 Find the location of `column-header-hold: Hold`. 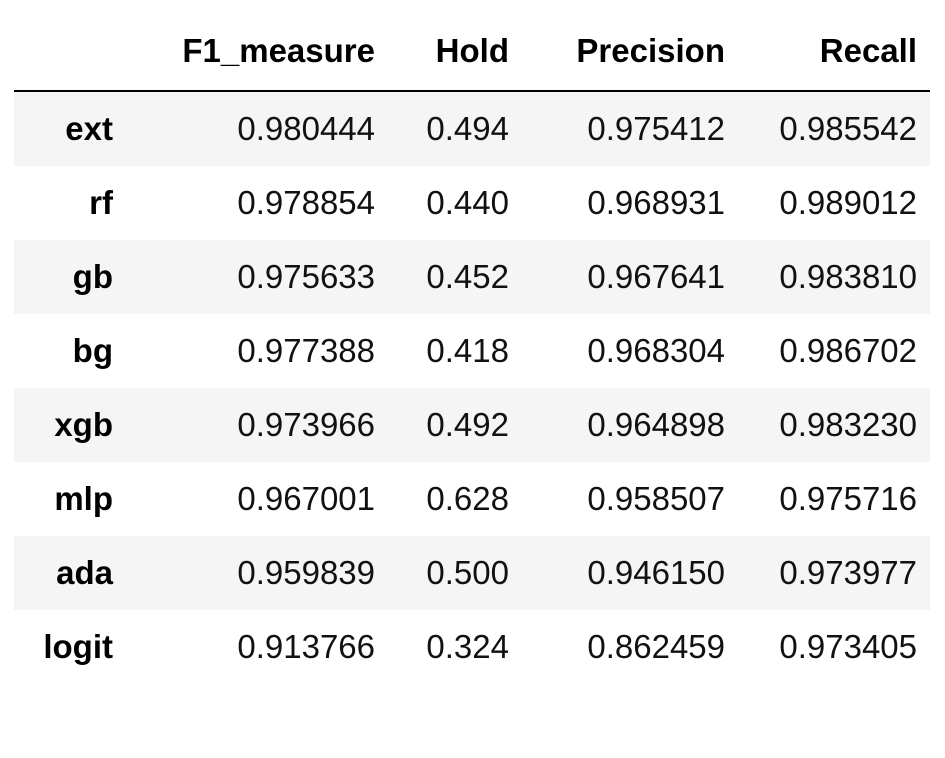

column-header-hold: Hold is located at coordinates (455, 52).